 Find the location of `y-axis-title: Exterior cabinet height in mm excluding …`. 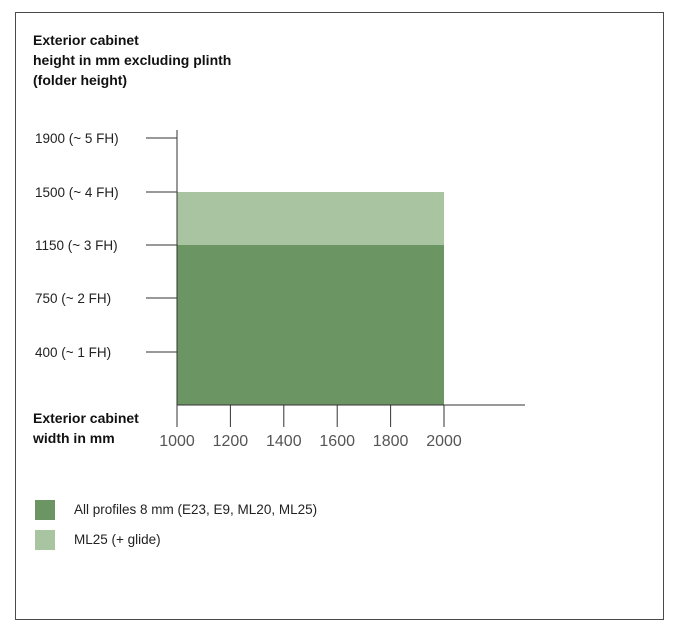

y-axis-title: Exterior cabinet height in mm excluding … is located at coordinates (132, 60).